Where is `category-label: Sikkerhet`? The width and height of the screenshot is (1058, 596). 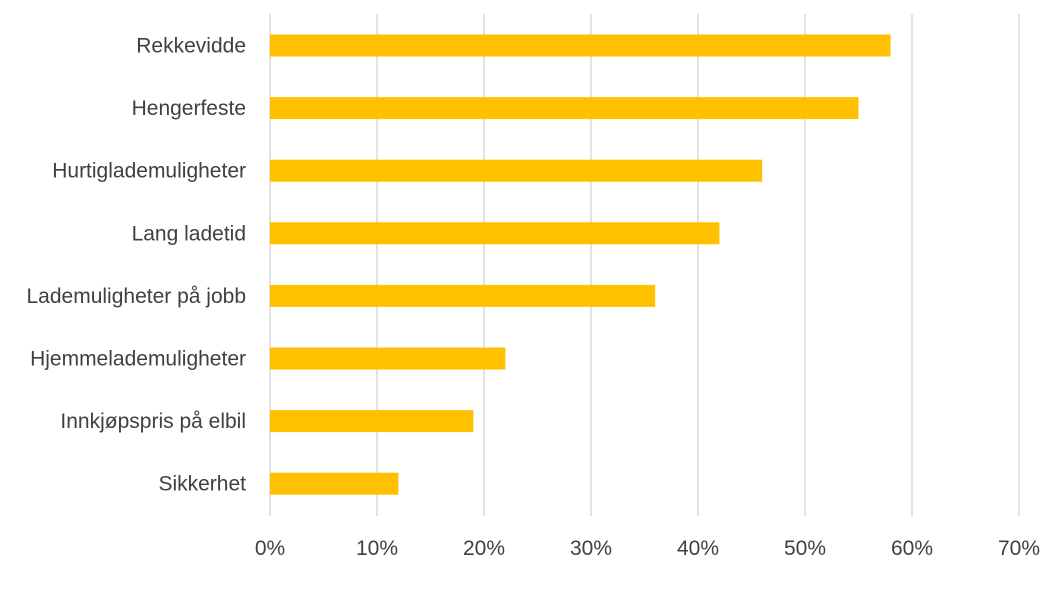
category-label: Sikkerhet is located at coordinates (202, 484).